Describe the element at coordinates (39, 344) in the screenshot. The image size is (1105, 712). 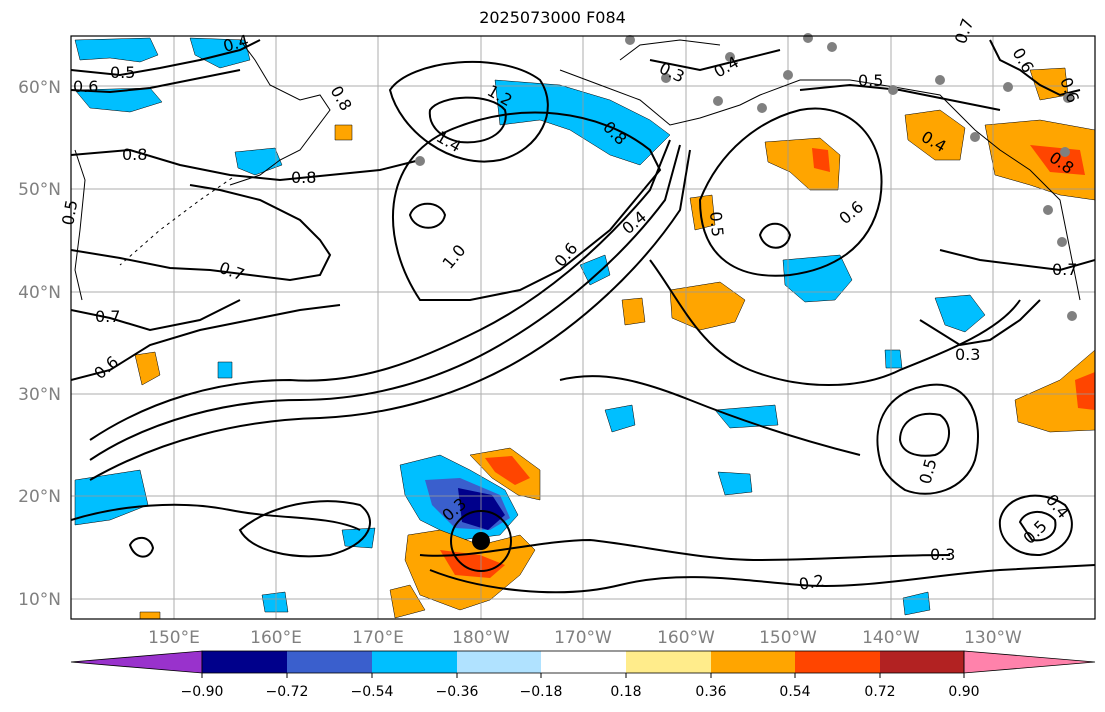
I see `latitude-labels: 60°N 50°N 40°N 30°N 20°N 10°N` at that location.